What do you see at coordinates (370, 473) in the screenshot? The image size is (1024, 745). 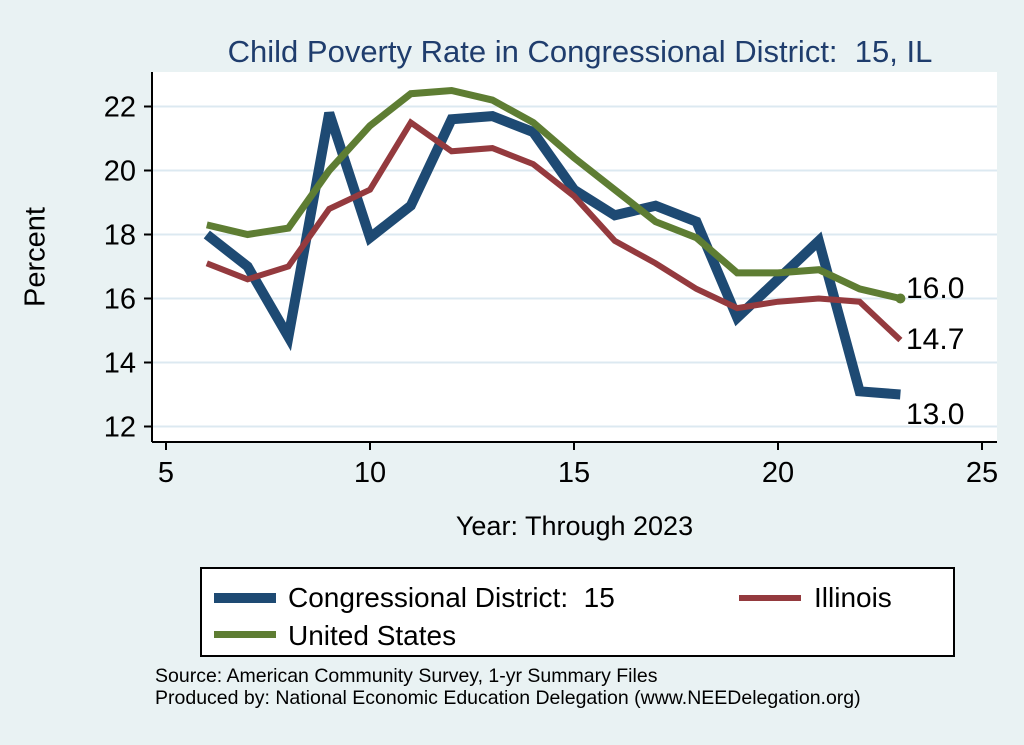 I see `x-tick-label-10: 10` at bounding box center [370, 473].